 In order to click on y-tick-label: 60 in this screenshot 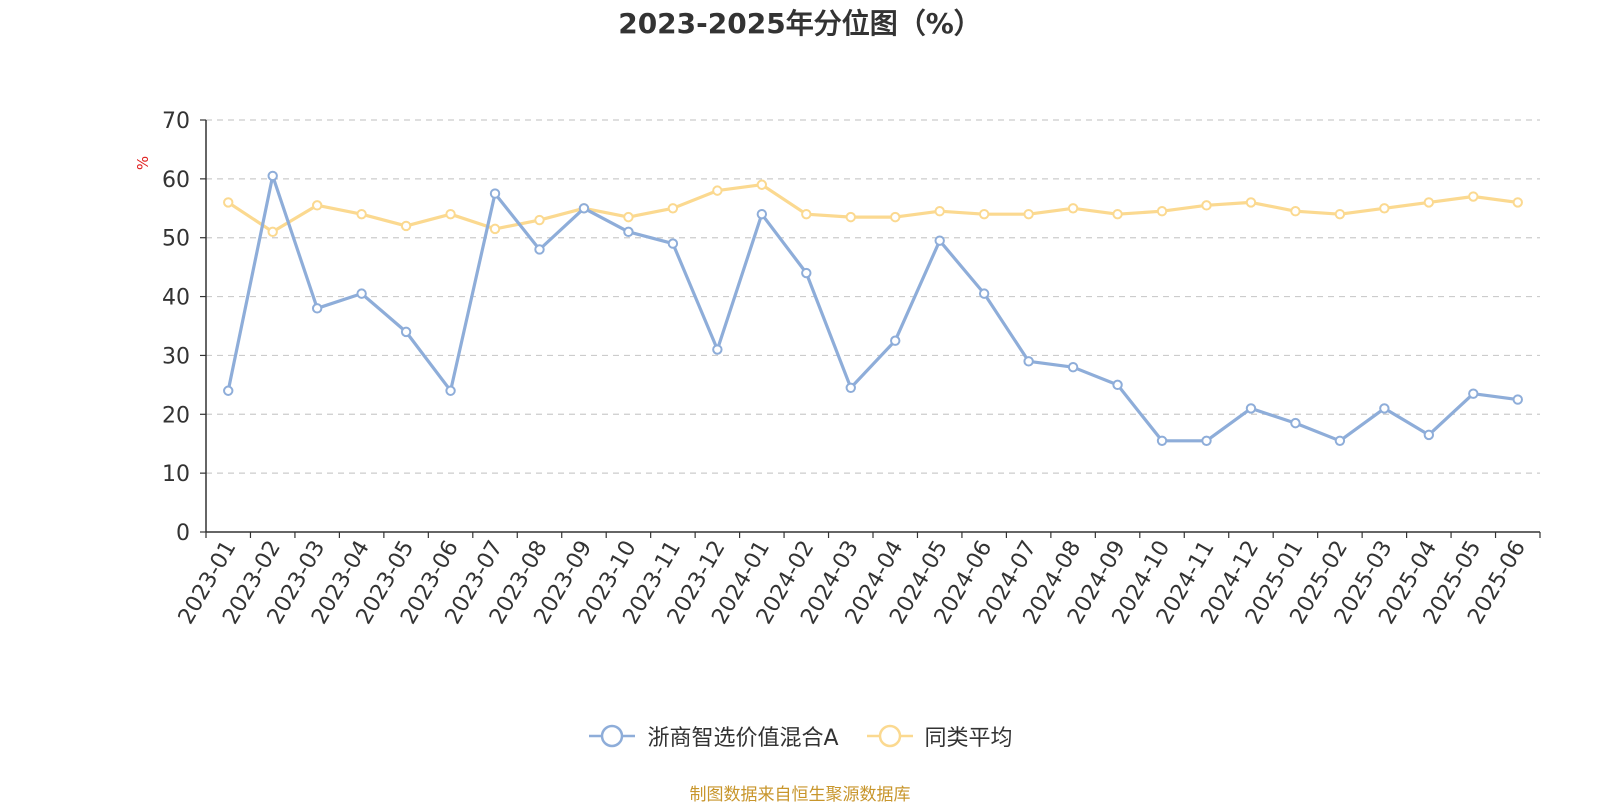, I will do `click(176, 180)`.